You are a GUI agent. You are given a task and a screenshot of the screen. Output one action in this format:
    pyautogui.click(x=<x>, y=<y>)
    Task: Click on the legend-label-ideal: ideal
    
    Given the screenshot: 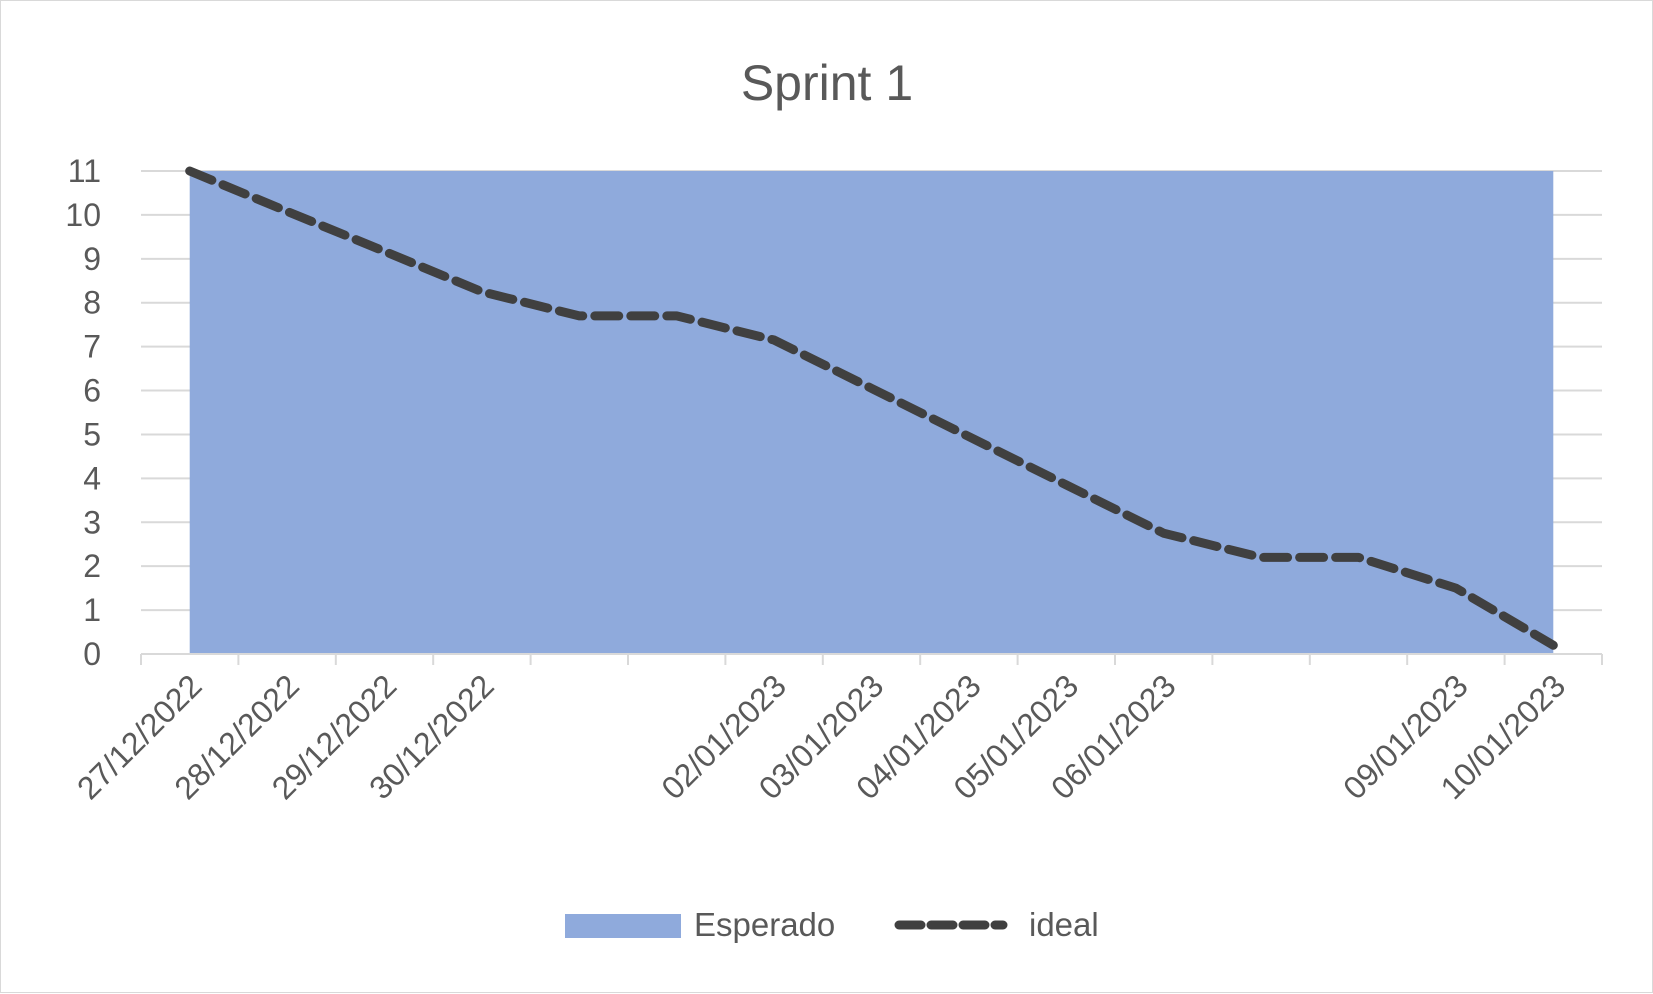 What is the action you would take?
    pyautogui.click(x=1064, y=924)
    